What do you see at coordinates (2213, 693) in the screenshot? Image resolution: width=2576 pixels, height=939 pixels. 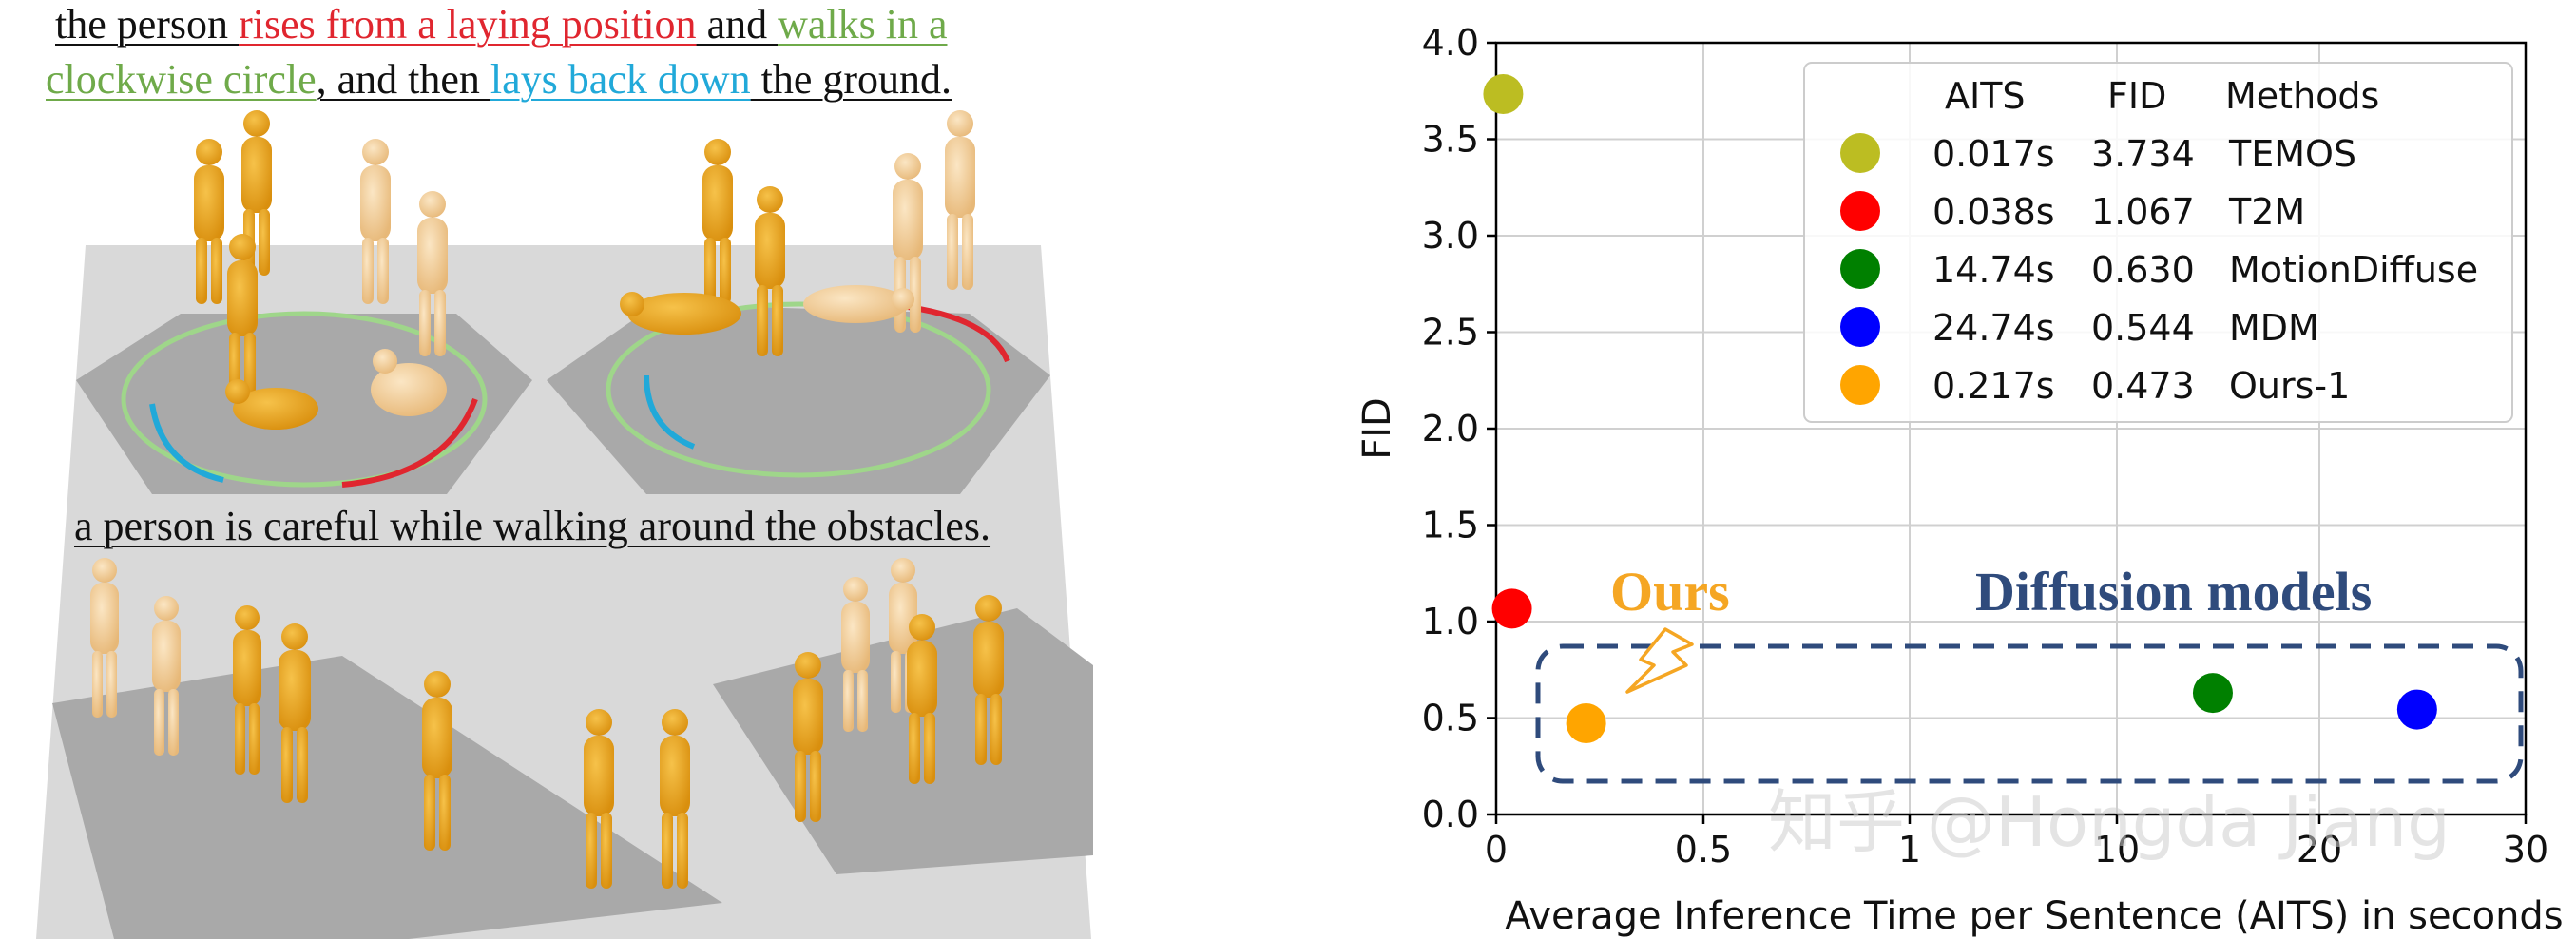 I see `data-point-motiondiffuse` at bounding box center [2213, 693].